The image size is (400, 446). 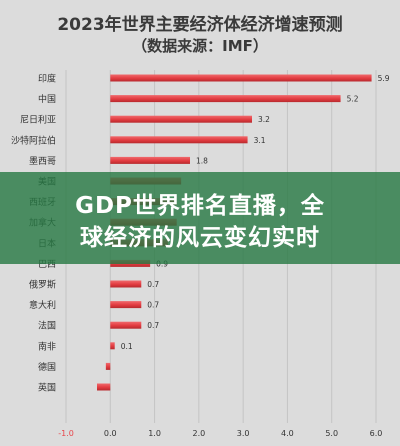 I want to click on banner-line-2: 球经济的风云变幻实时, so click(x=200, y=238).